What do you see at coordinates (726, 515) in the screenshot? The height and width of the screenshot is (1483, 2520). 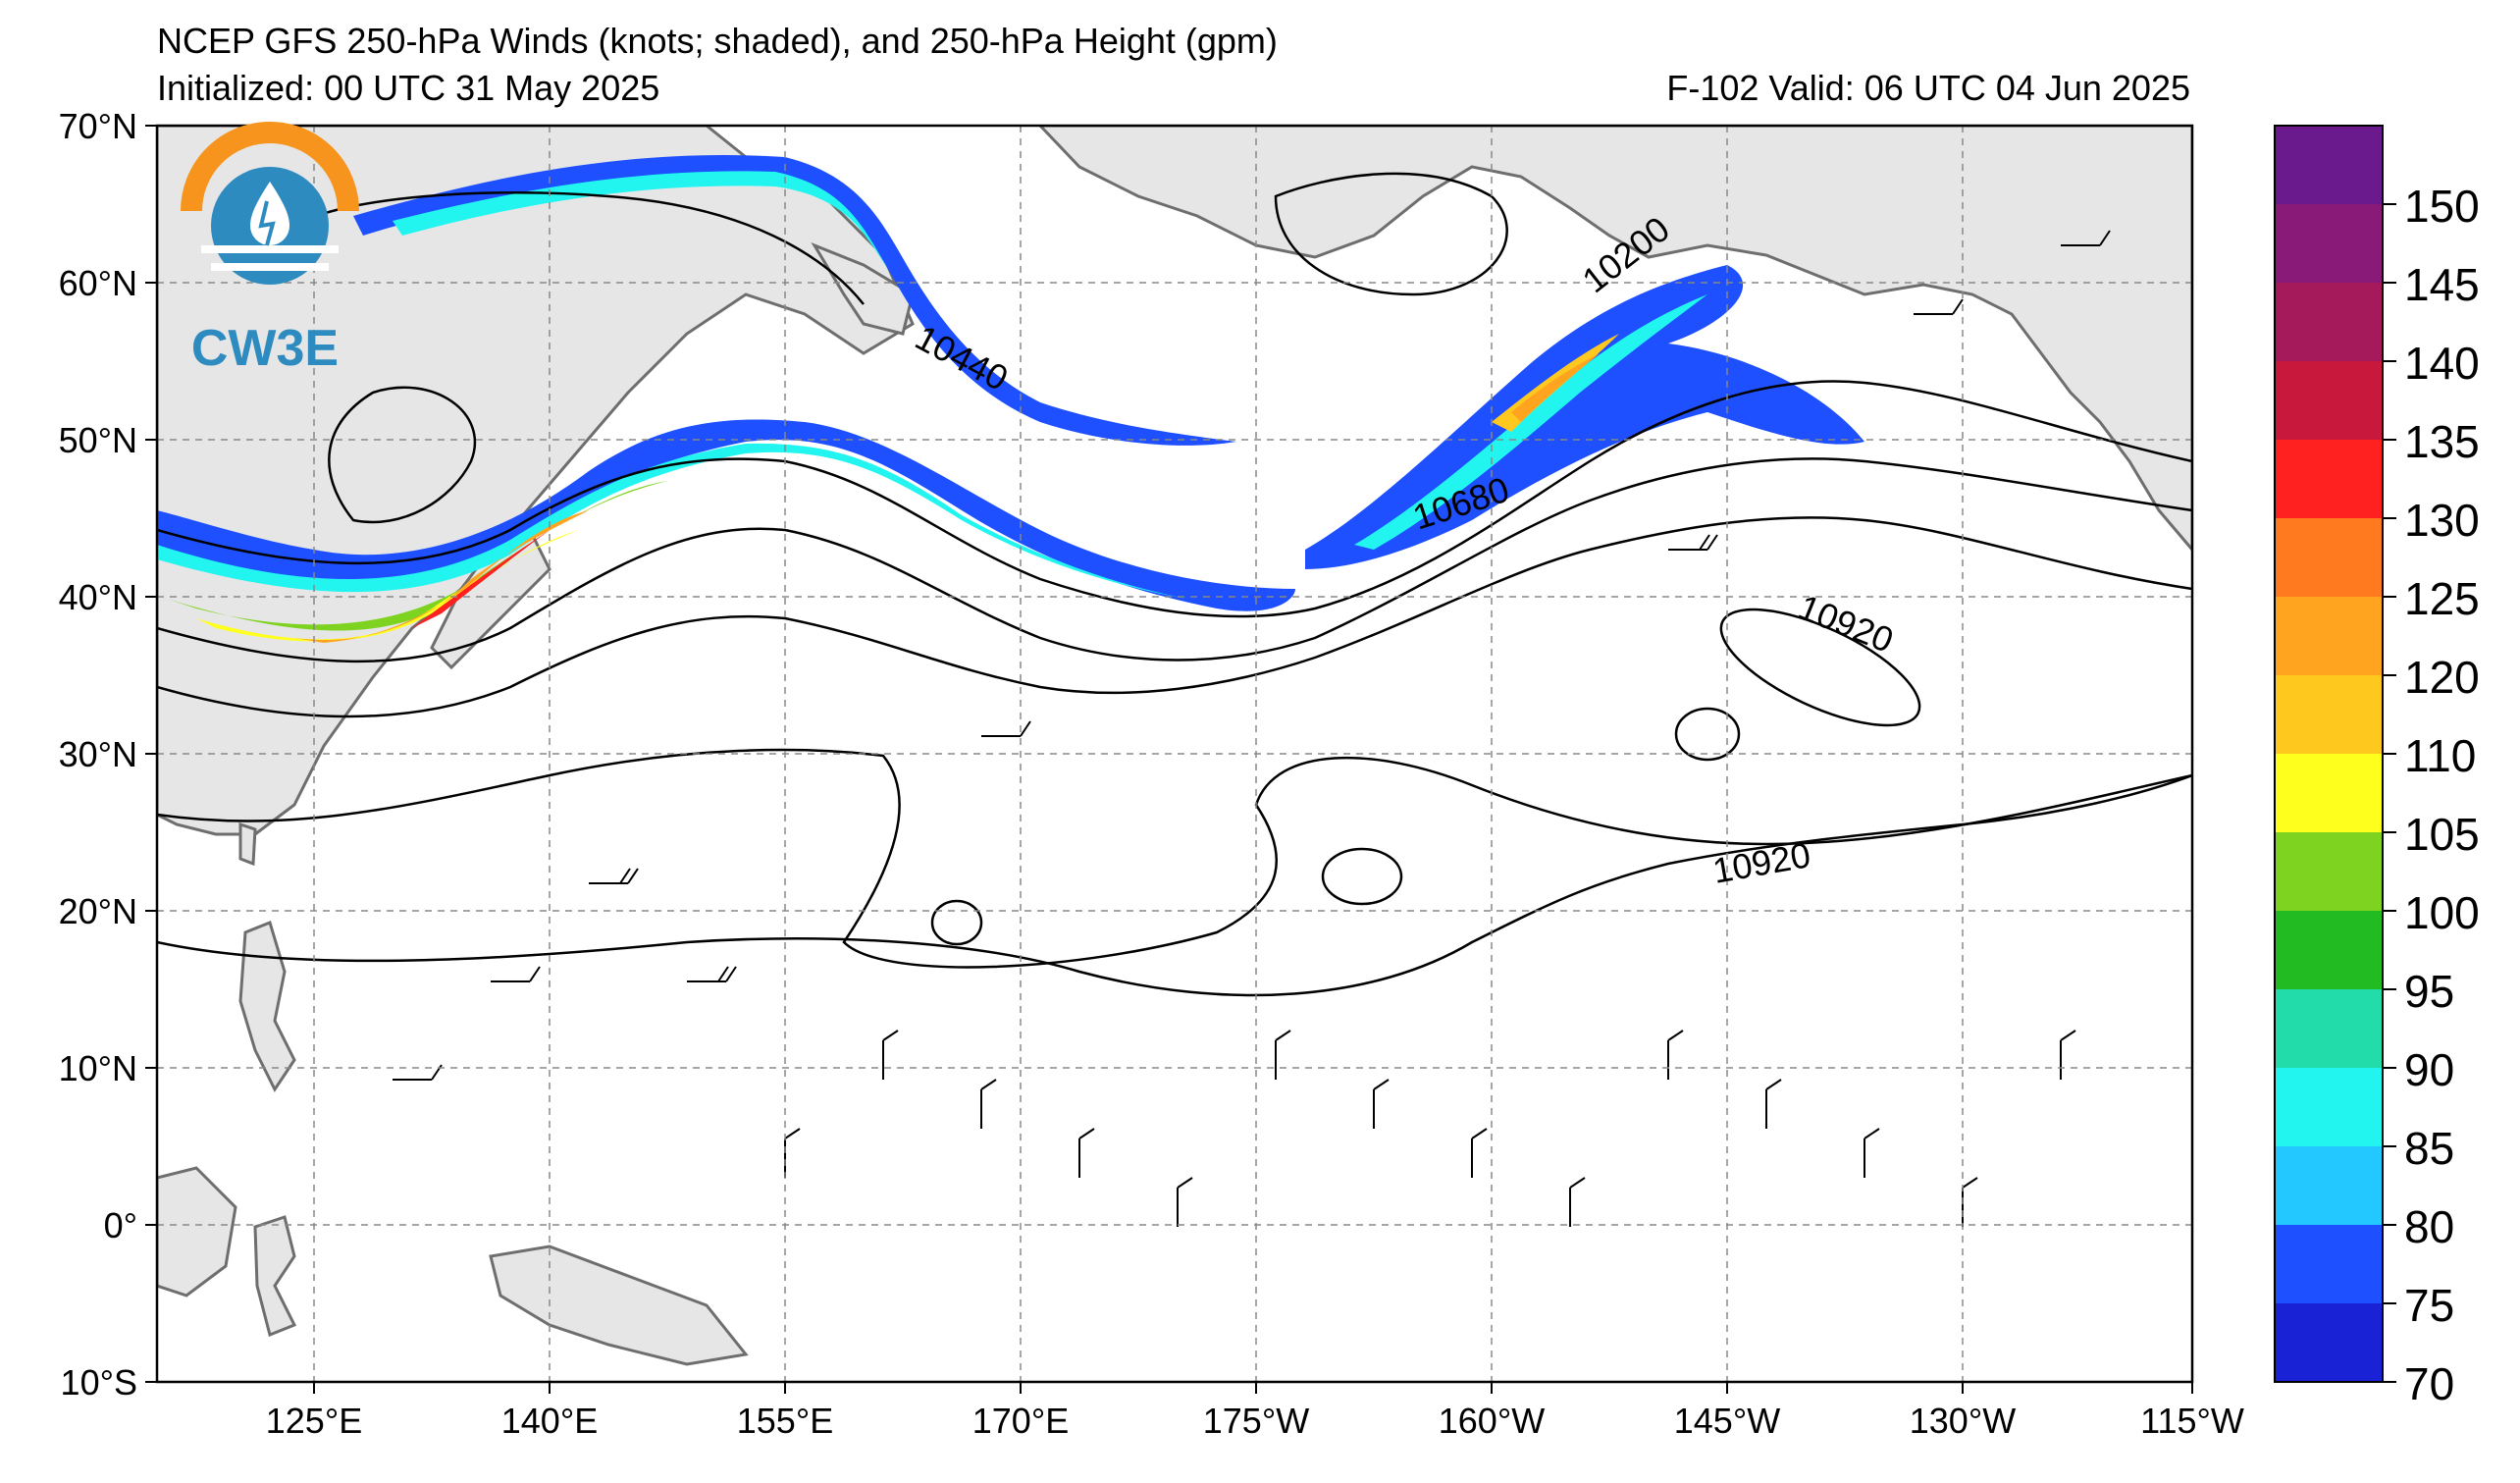 I see `jet-band-outer` at bounding box center [726, 515].